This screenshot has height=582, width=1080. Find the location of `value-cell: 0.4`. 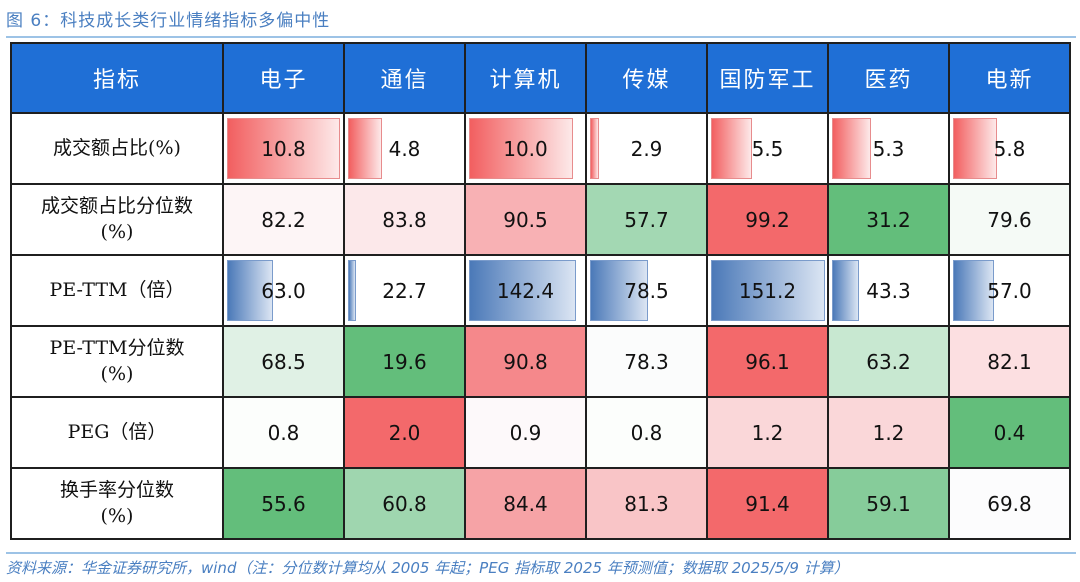

value-cell: 0.4 is located at coordinates (1009, 432).